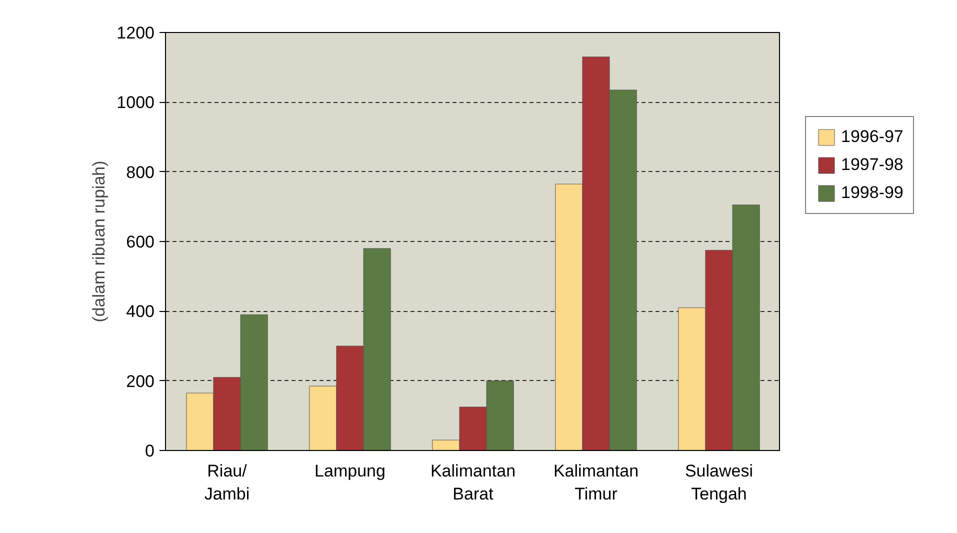 The width and height of the screenshot is (957, 533). I want to click on y-axis-title: (dalam ribuan rupiah), so click(99, 241).